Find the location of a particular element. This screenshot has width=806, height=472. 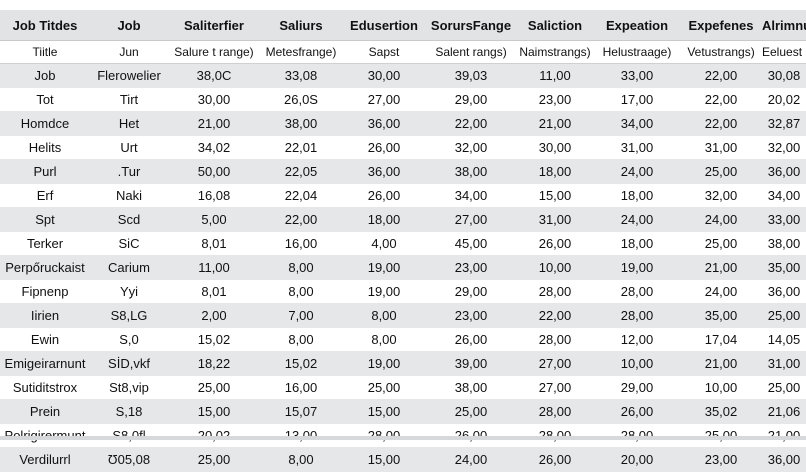

row-title-cell: Job is located at coordinates (45, 75).